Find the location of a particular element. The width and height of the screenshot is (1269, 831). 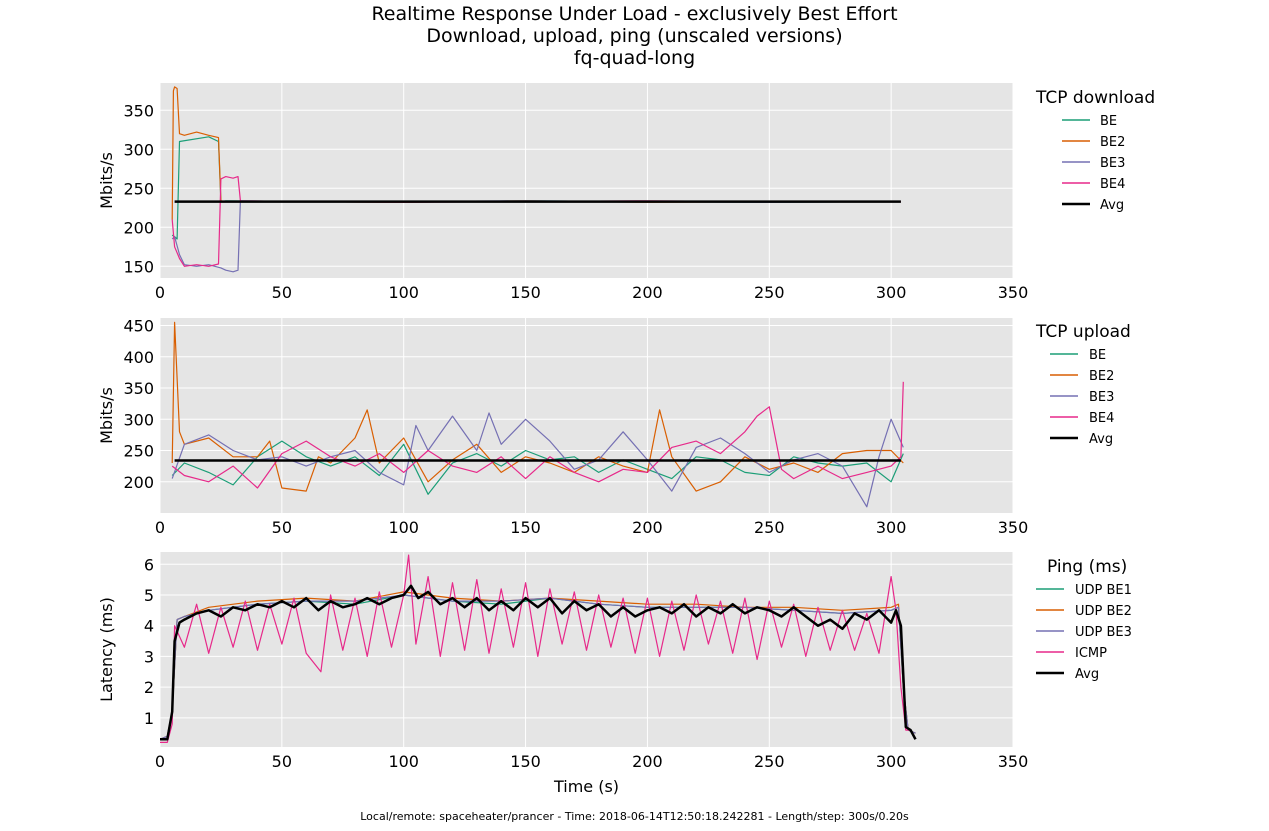

series-line-be4 is located at coordinates (537, 435).